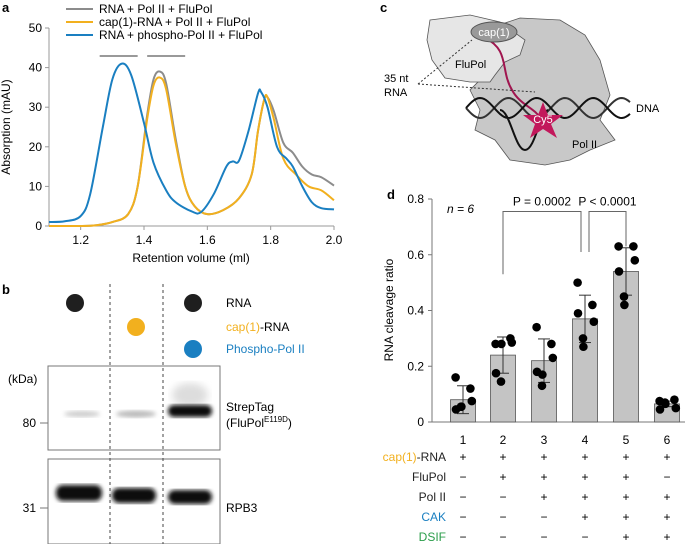  I want to click on y-tick-label: 20, so click(36, 147).